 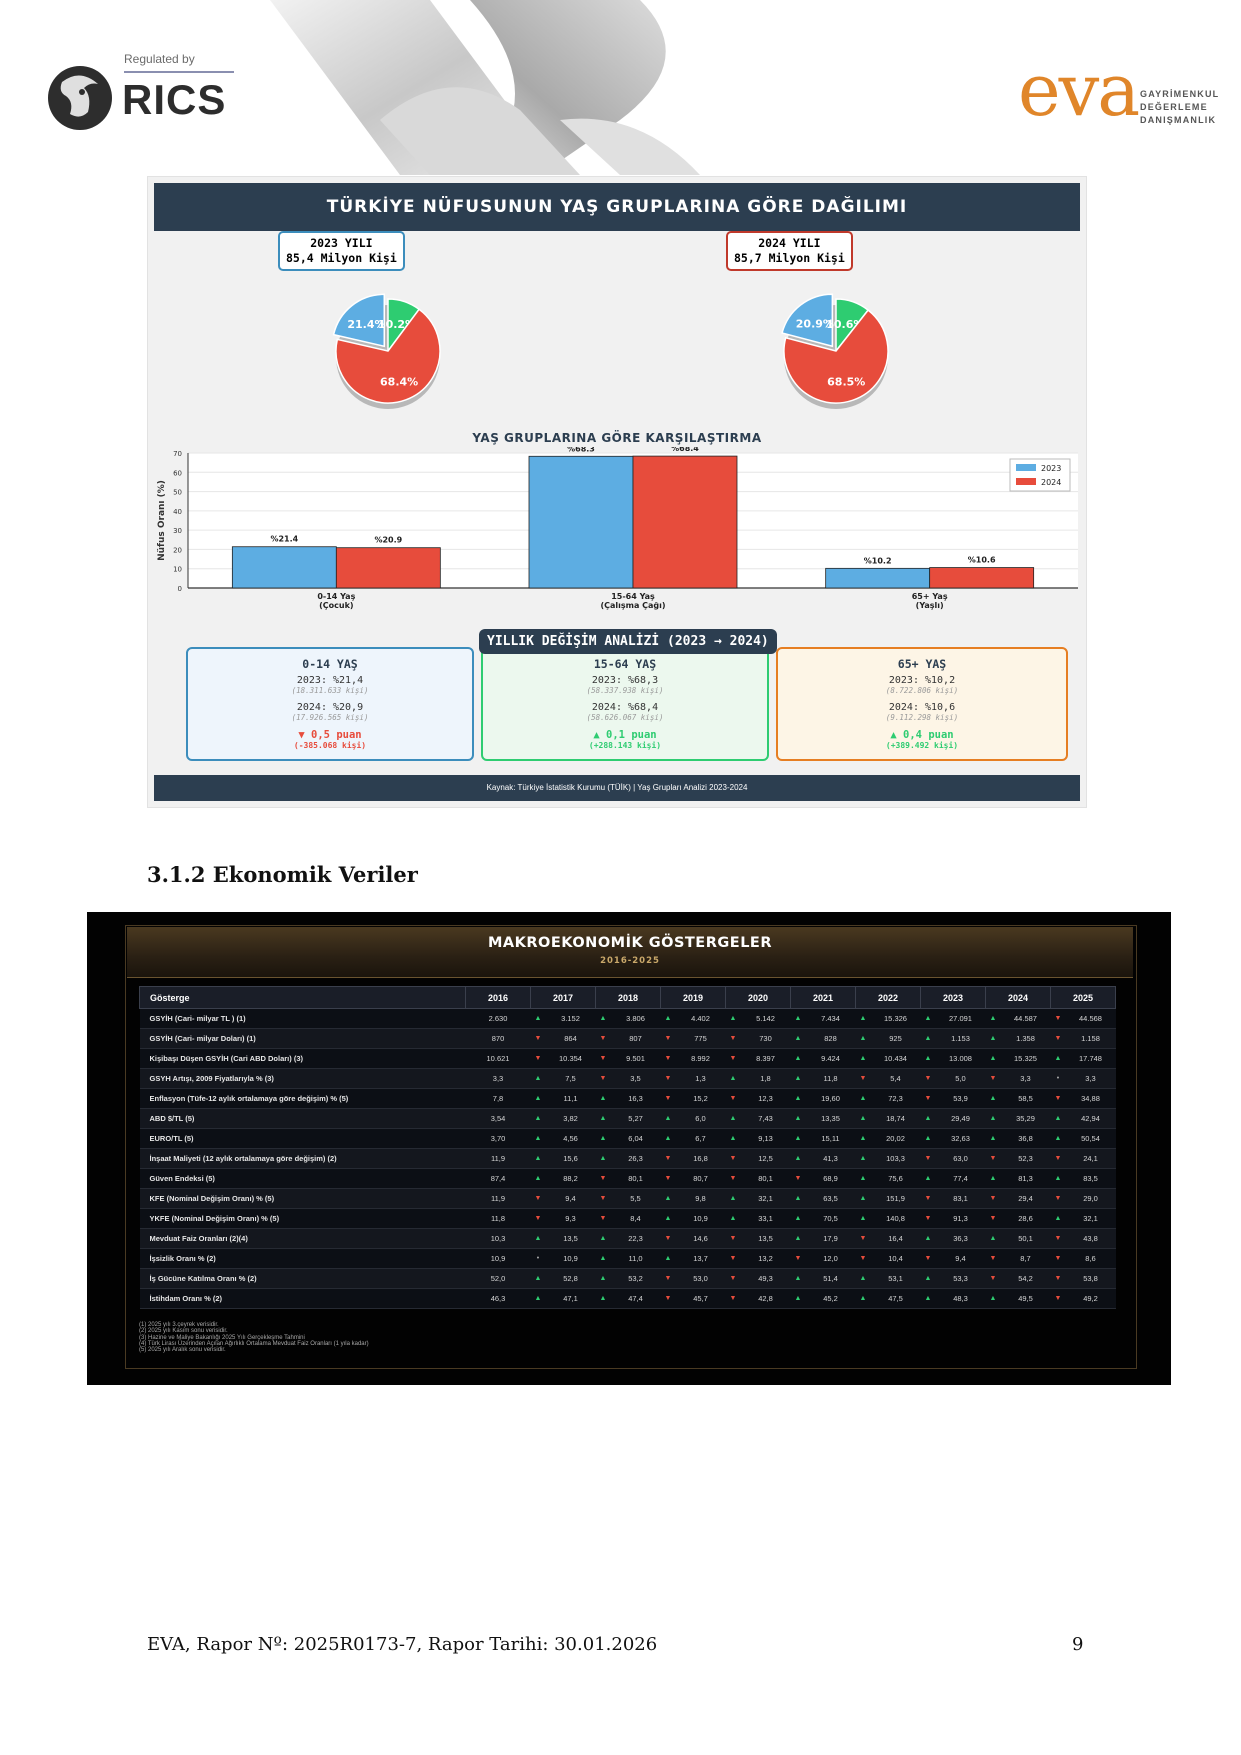 What do you see at coordinates (700, 1138) in the screenshot?
I see `table-cell: 6,7` at bounding box center [700, 1138].